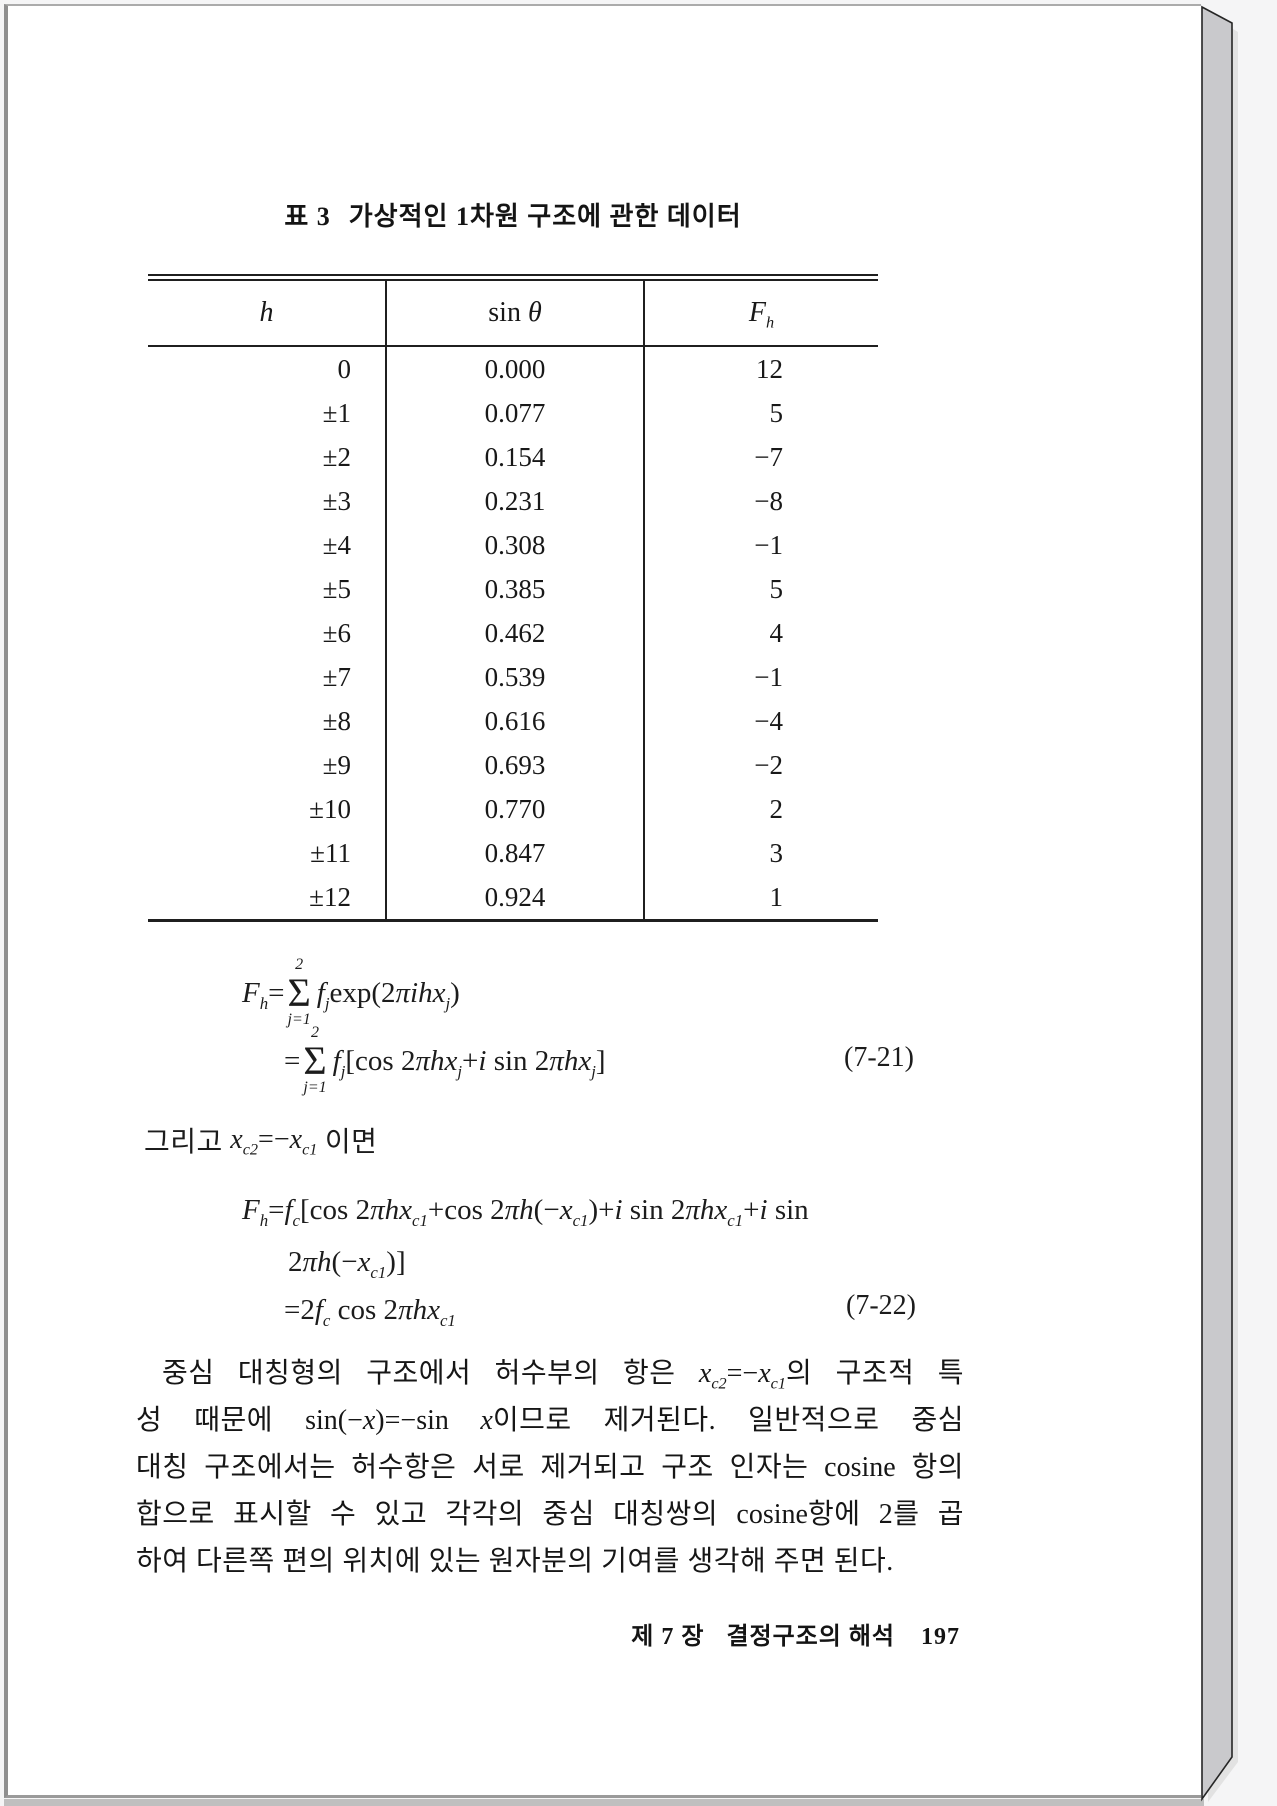  What do you see at coordinates (550, 1420) in the screenshot?
I see `paragraph-line: 성 때문에 sin(−x)=−sin x이므로 제거된다. 일반적으로 중심` at bounding box center [550, 1420].